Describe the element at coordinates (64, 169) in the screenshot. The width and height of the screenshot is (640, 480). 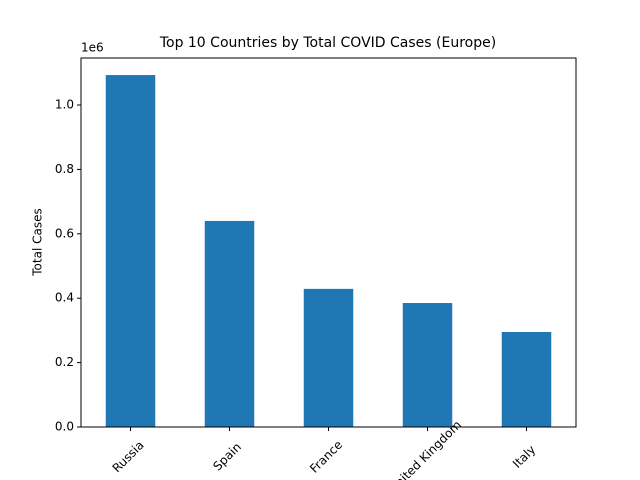
I see `y-tick-label: 0.8` at that location.